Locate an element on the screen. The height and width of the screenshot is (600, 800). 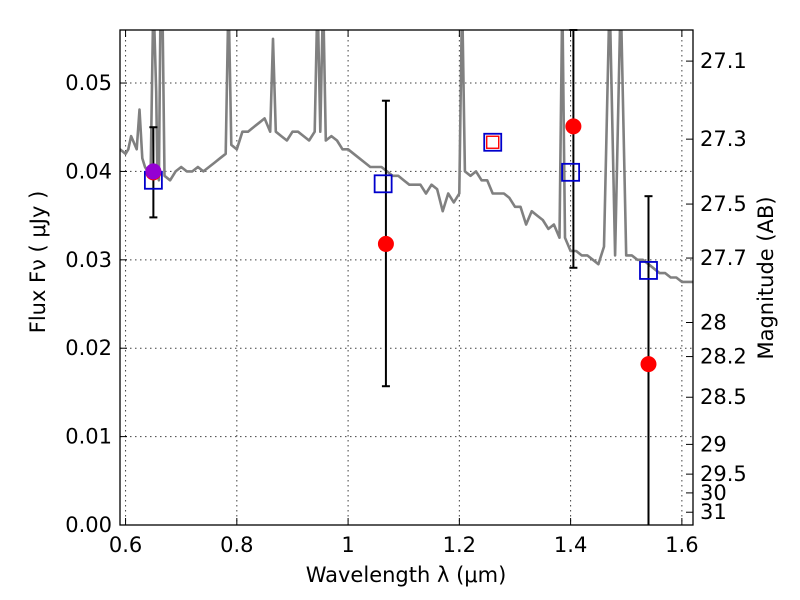
x-tick-label: 1 is located at coordinates (347, 545).